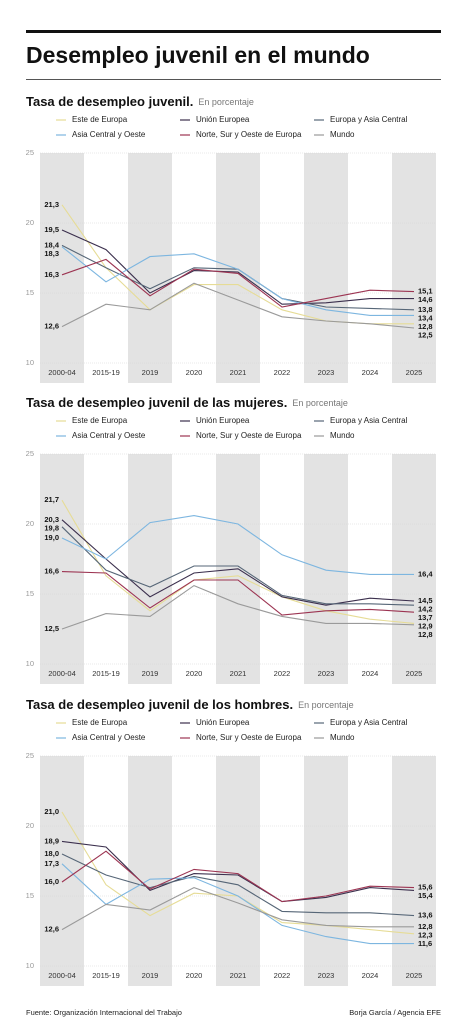 Image resolution: width=467 pixels, height=1024 pixels. I want to click on value-label: 19,8, so click(51, 527).